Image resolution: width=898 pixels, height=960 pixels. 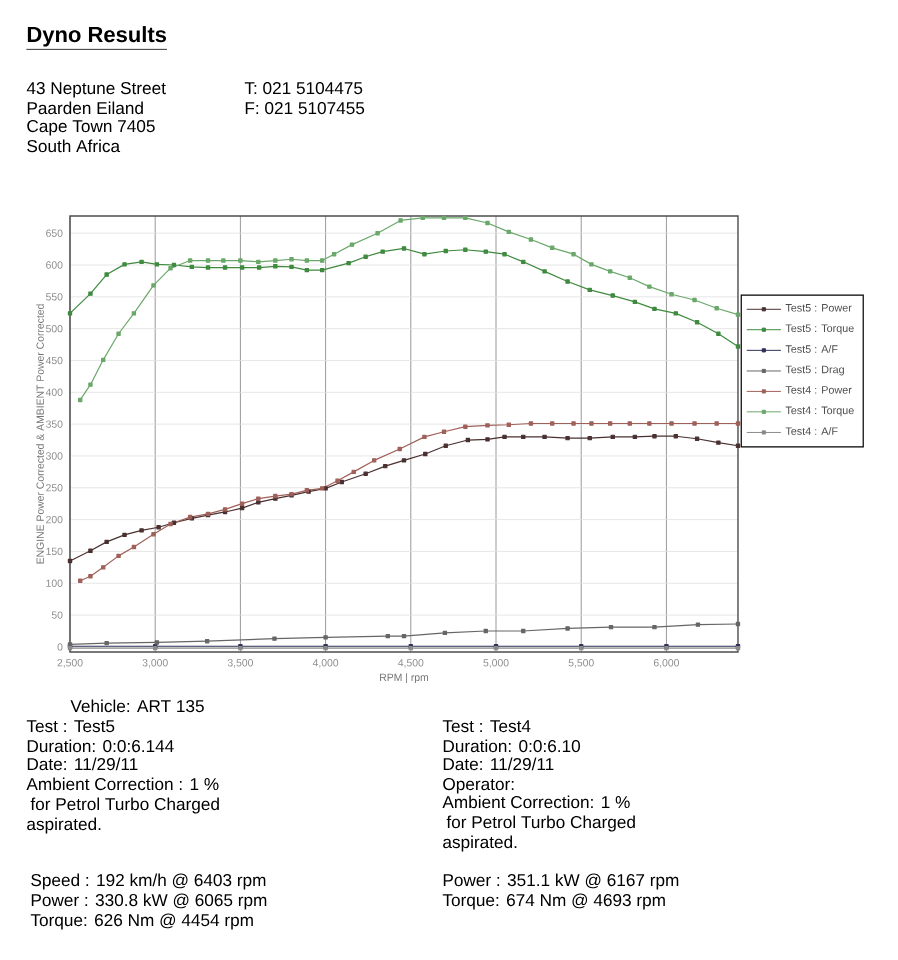 What do you see at coordinates (74, 146) in the screenshot?
I see `text: South Africa` at bounding box center [74, 146].